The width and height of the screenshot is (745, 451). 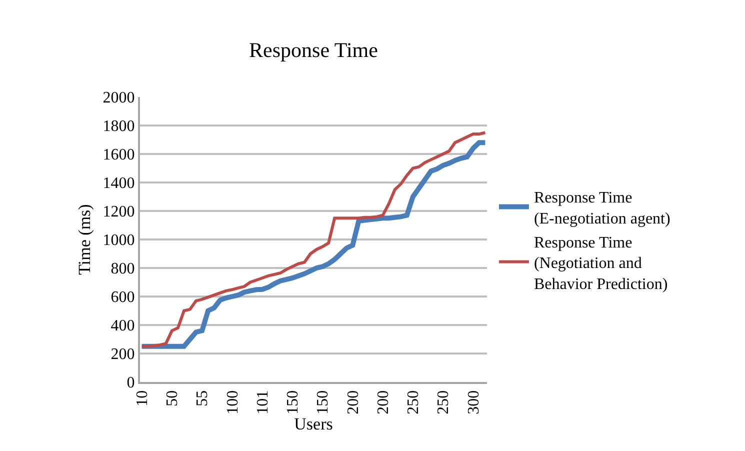 I want to click on y-tick-label: 400, so click(x=122, y=326).